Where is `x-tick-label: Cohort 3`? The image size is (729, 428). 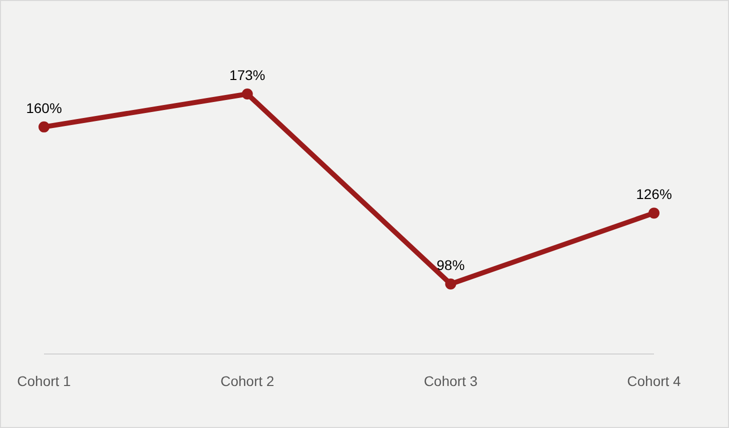
x-tick-label: Cohort 3 is located at coordinates (451, 380).